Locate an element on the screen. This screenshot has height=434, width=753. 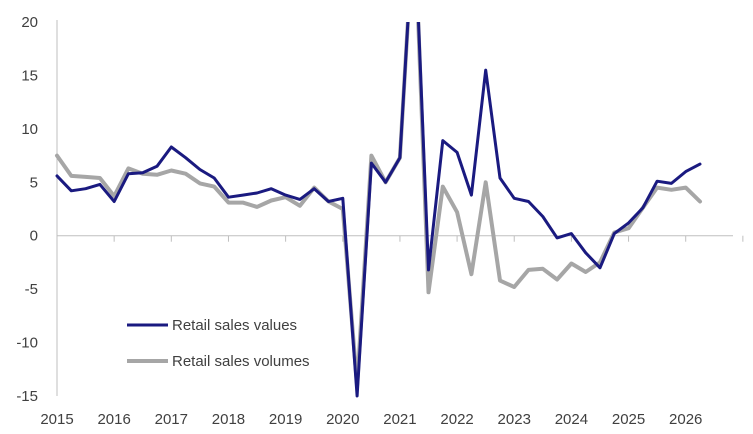
x-tick-label: 2025 is located at coordinates (628, 419).